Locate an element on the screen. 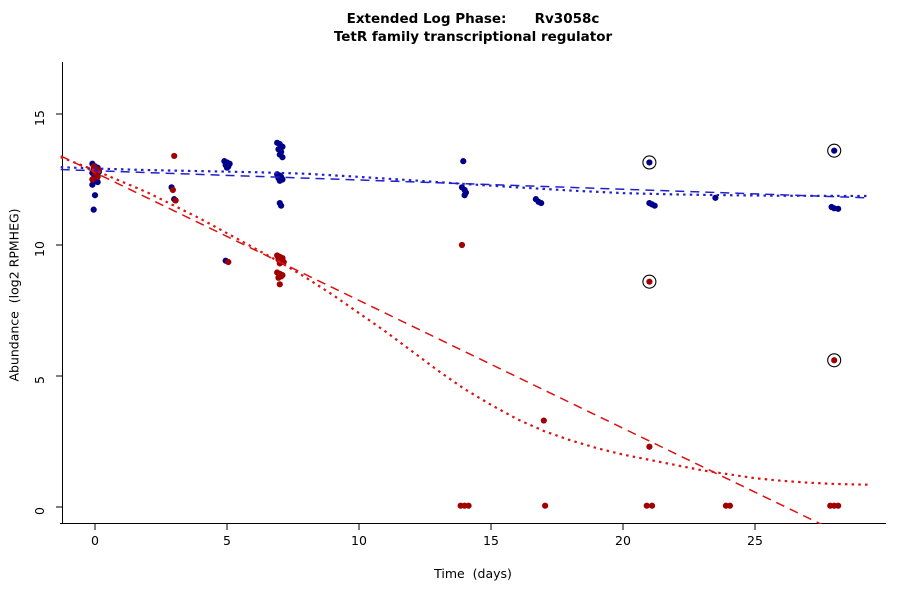  x-tick-label: 10 is located at coordinates (359, 540).